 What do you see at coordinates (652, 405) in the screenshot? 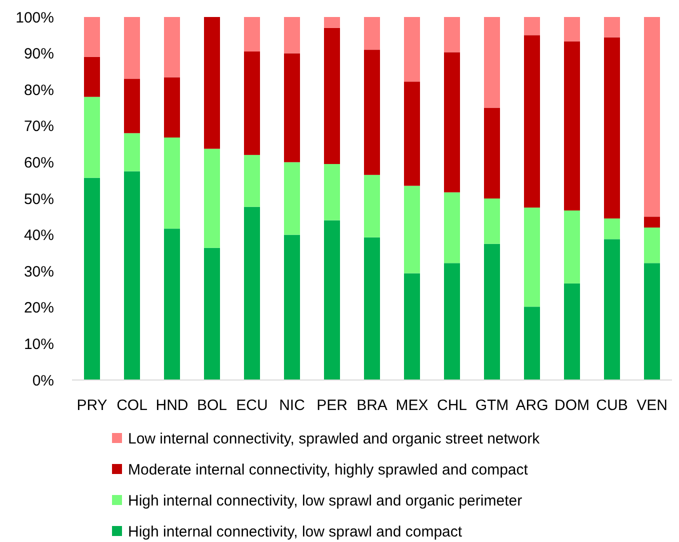
I see `x-tick-label: VEN` at bounding box center [652, 405].